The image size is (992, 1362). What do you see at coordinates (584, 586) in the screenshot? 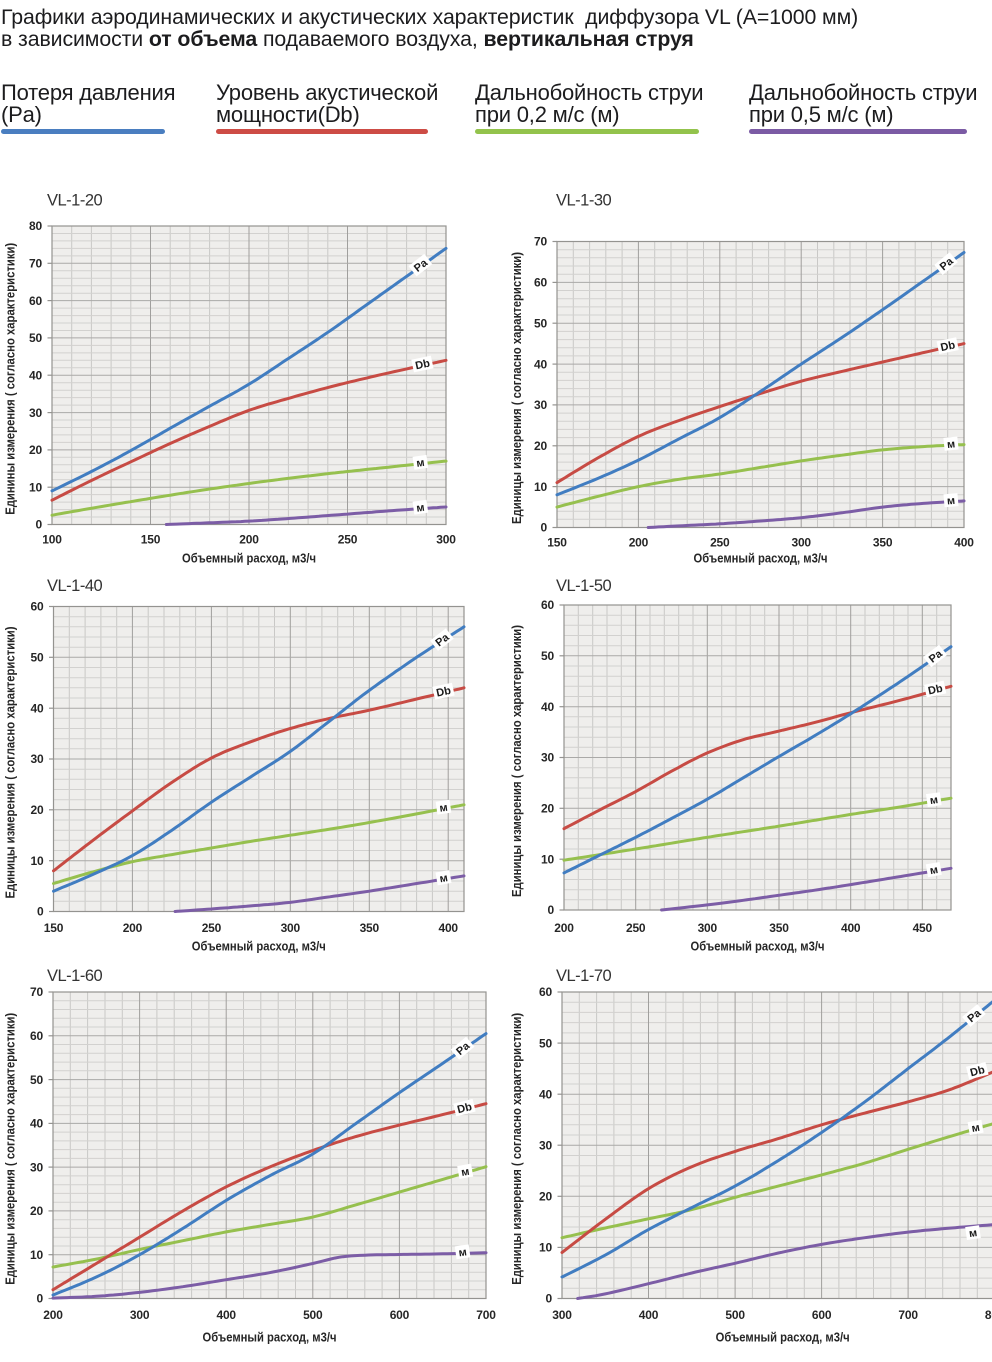
I see `svg-text: VL-1-50` at bounding box center [584, 586].